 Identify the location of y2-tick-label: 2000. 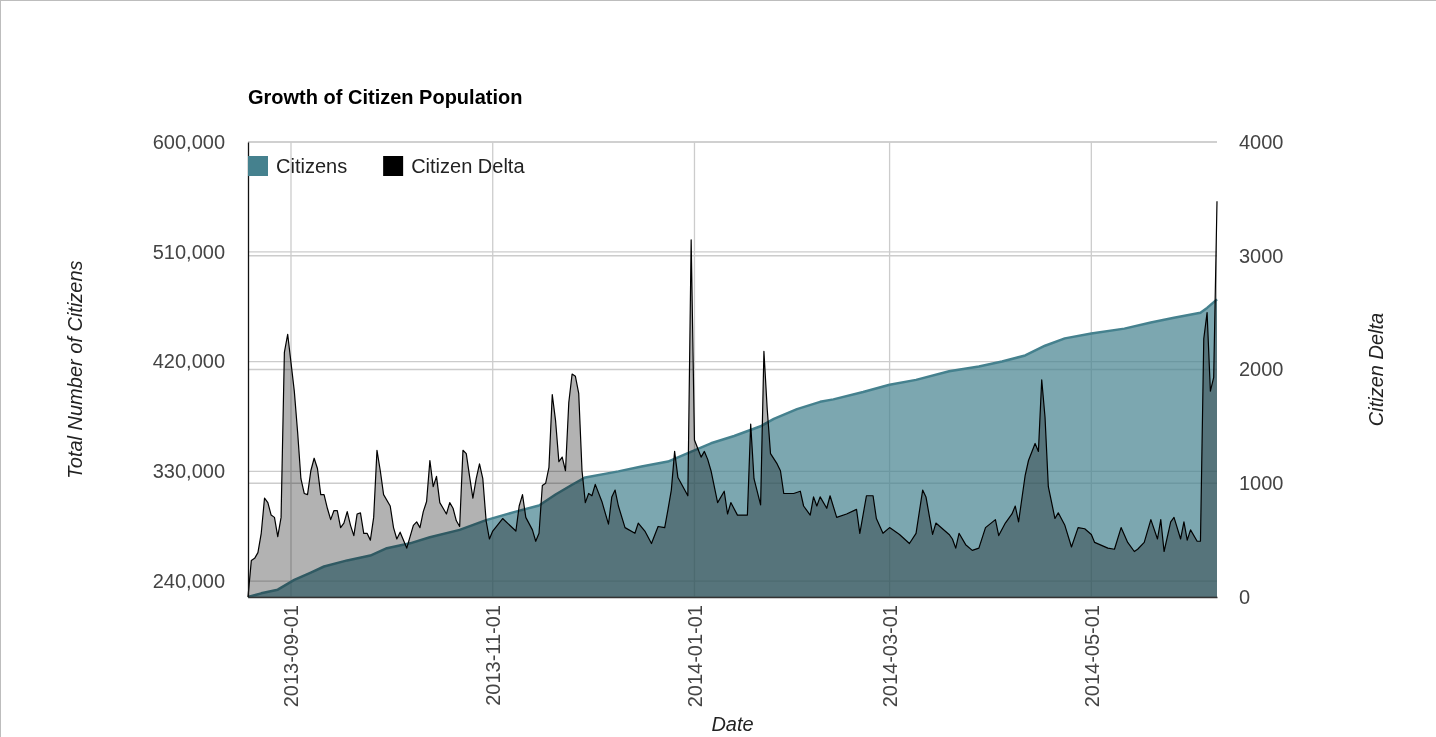
(1261, 369).